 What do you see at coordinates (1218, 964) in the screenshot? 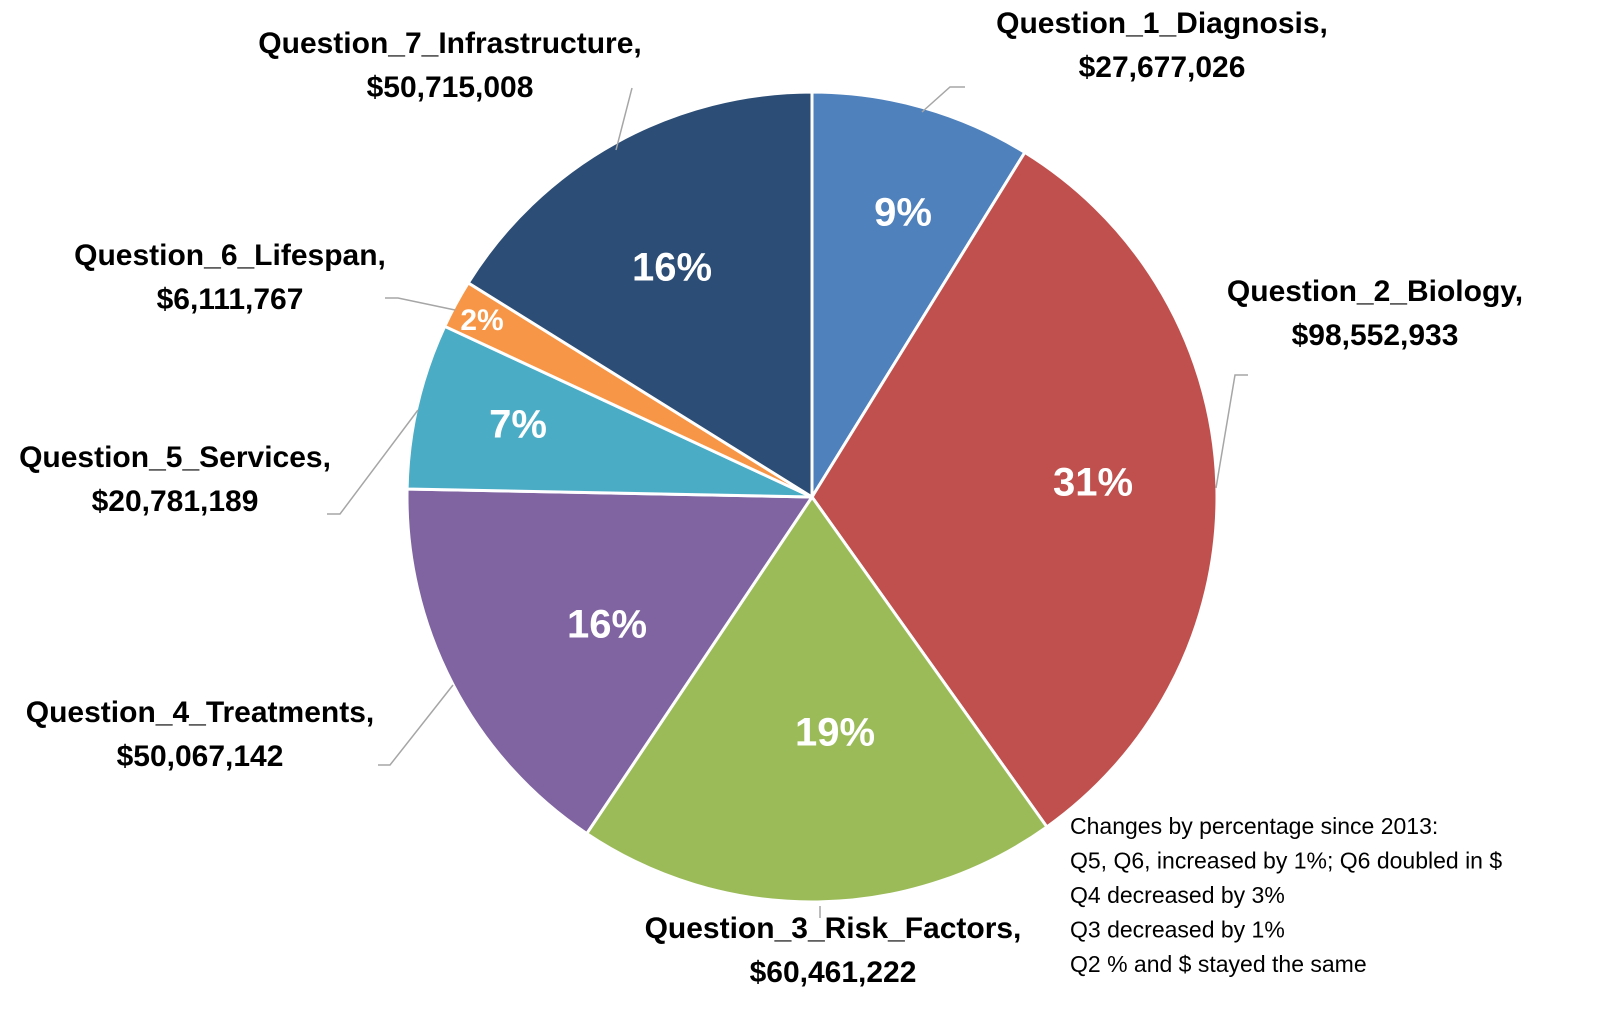
I see `annotation-line: Q2 % and $ stayed the same` at bounding box center [1218, 964].